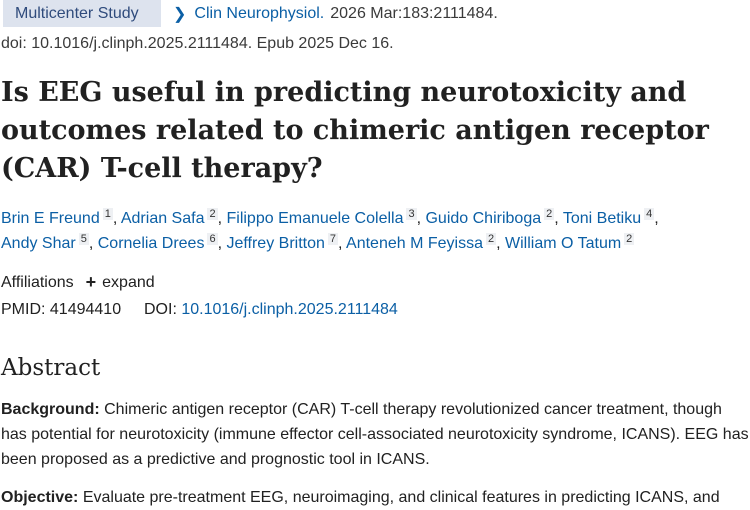 The width and height of the screenshot is (750, 510). What do you see at coordinates (40, 497) in the screenshot?
I see `objective-label: Objective:` at bounding box center [40, 497].